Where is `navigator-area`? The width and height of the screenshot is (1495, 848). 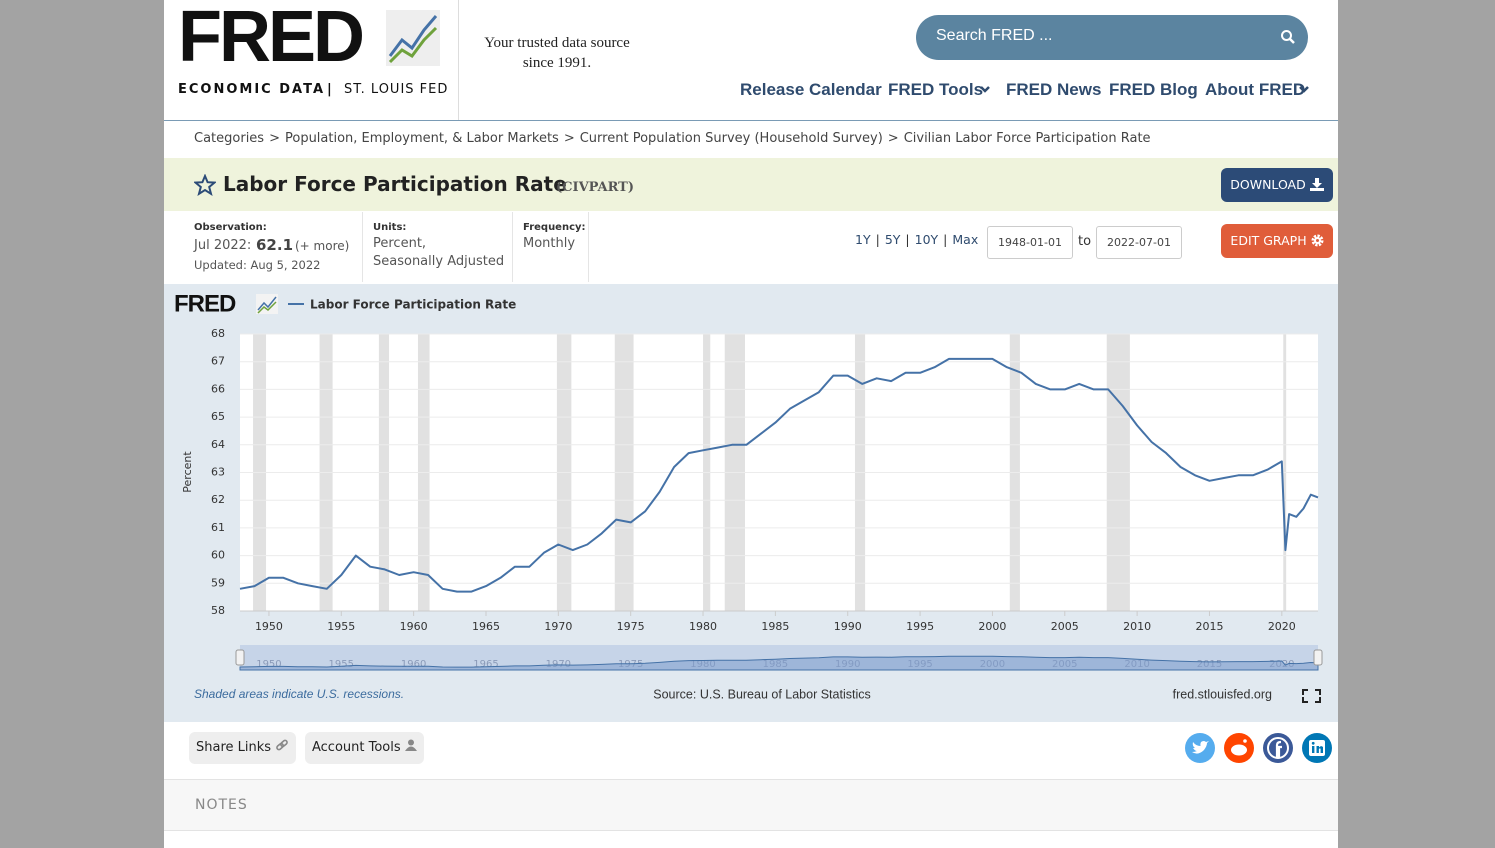 navigator-area is located at coordinates (779, 663).